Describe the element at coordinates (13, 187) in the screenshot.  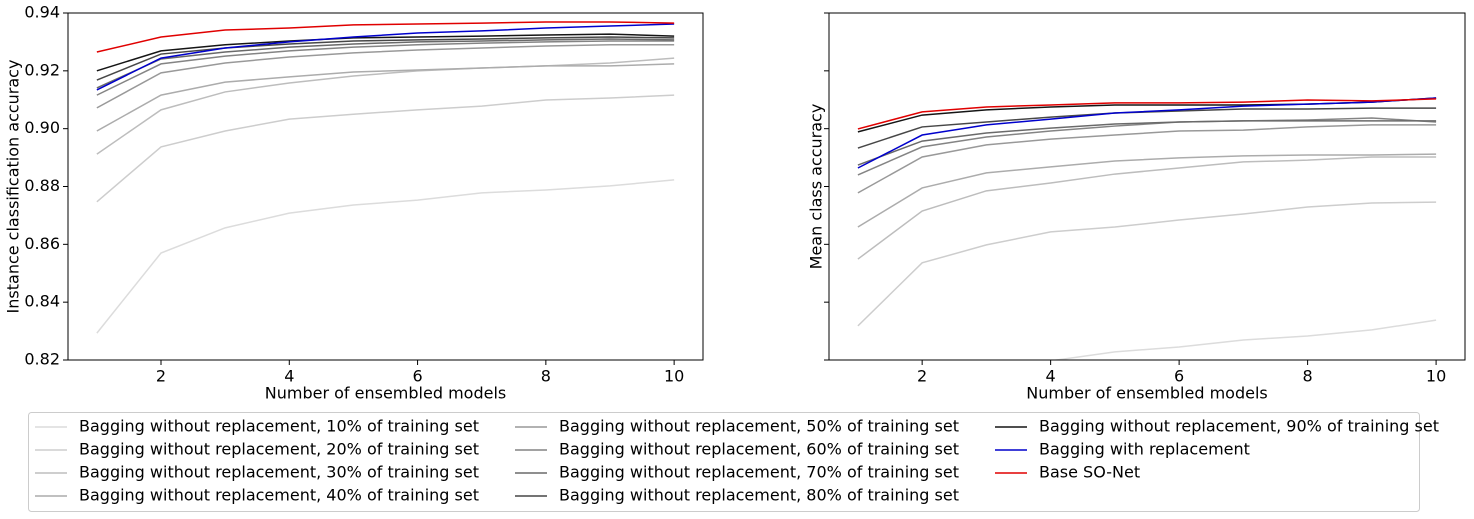
I see `y-axis-label: Instance classification accuracy` at that location.